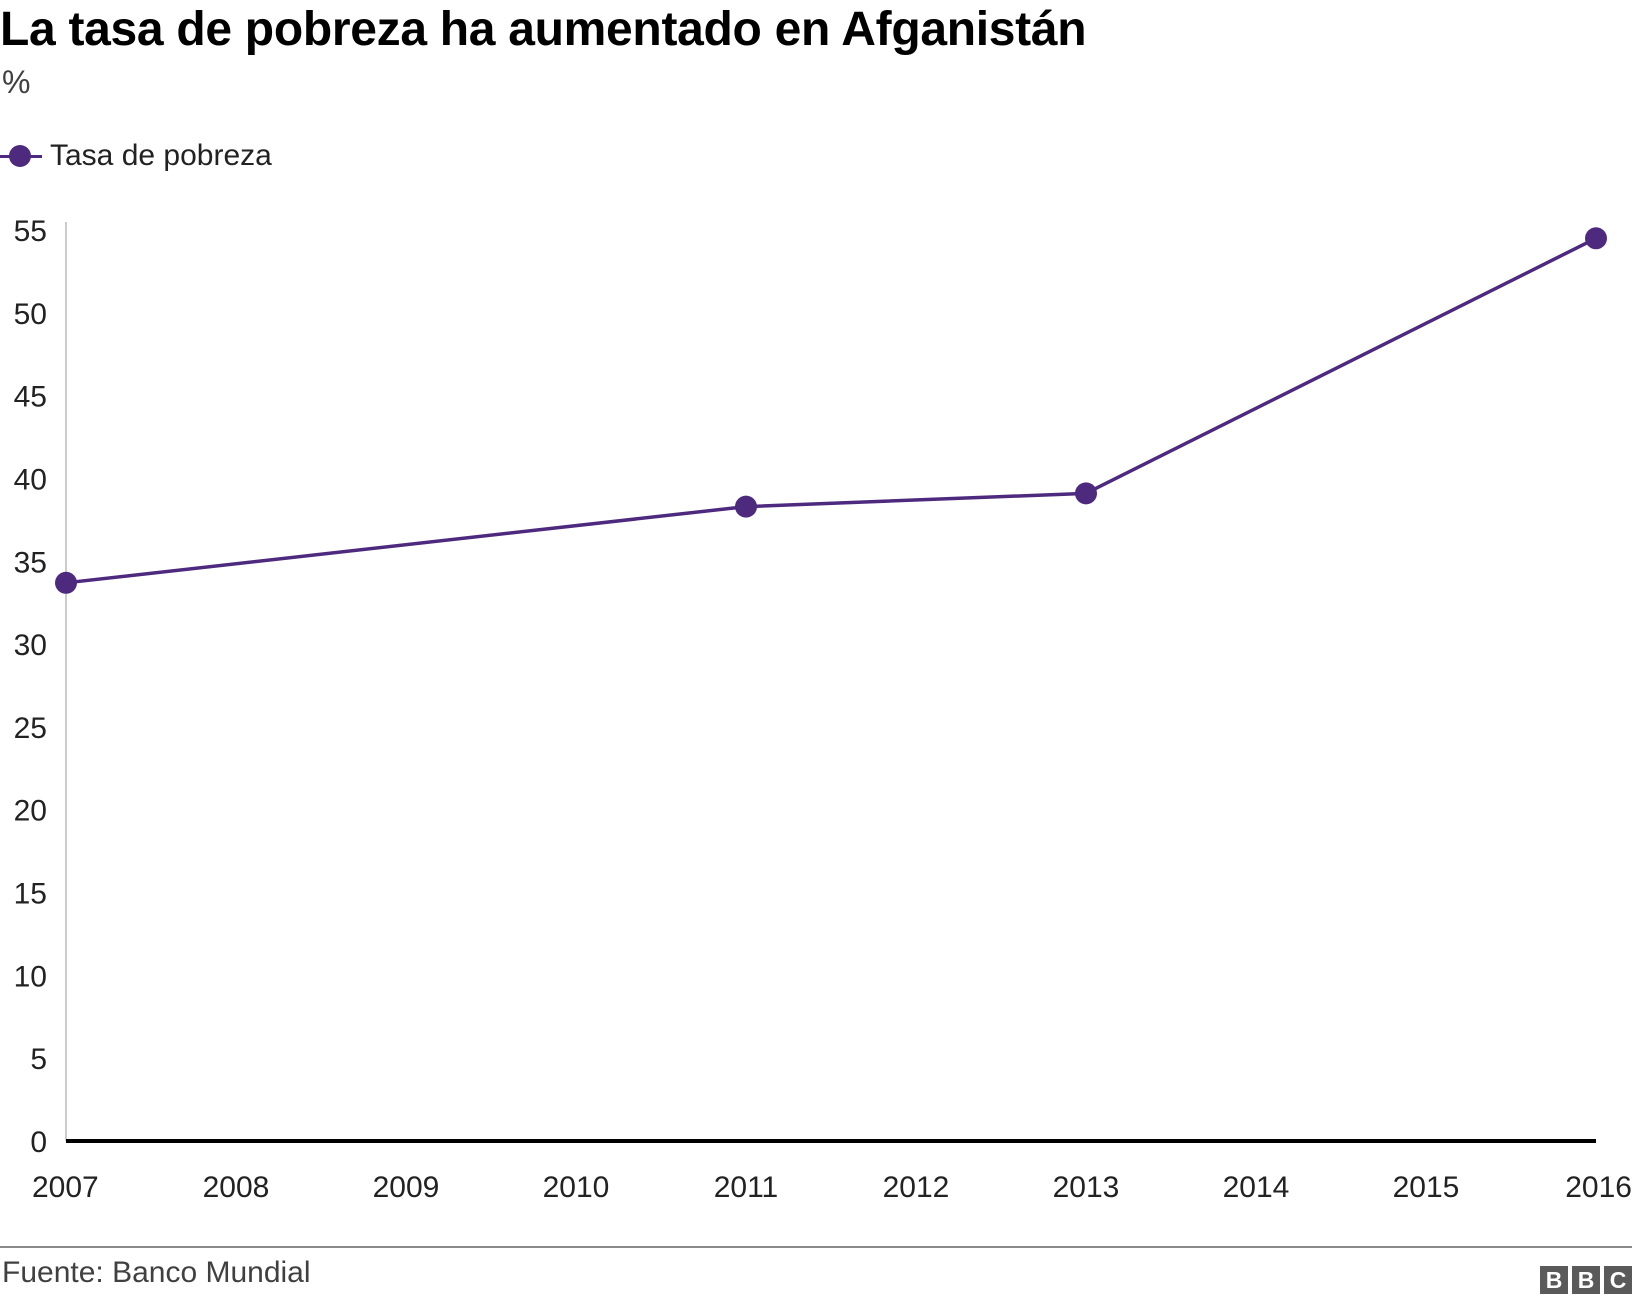 Image resolution: width=1632 pixels, height=1302 pixels. What do you see at coordinates (30, 562) in the screenshot?
I see `y-tick-label: 35` at bounding box center [30, 562].